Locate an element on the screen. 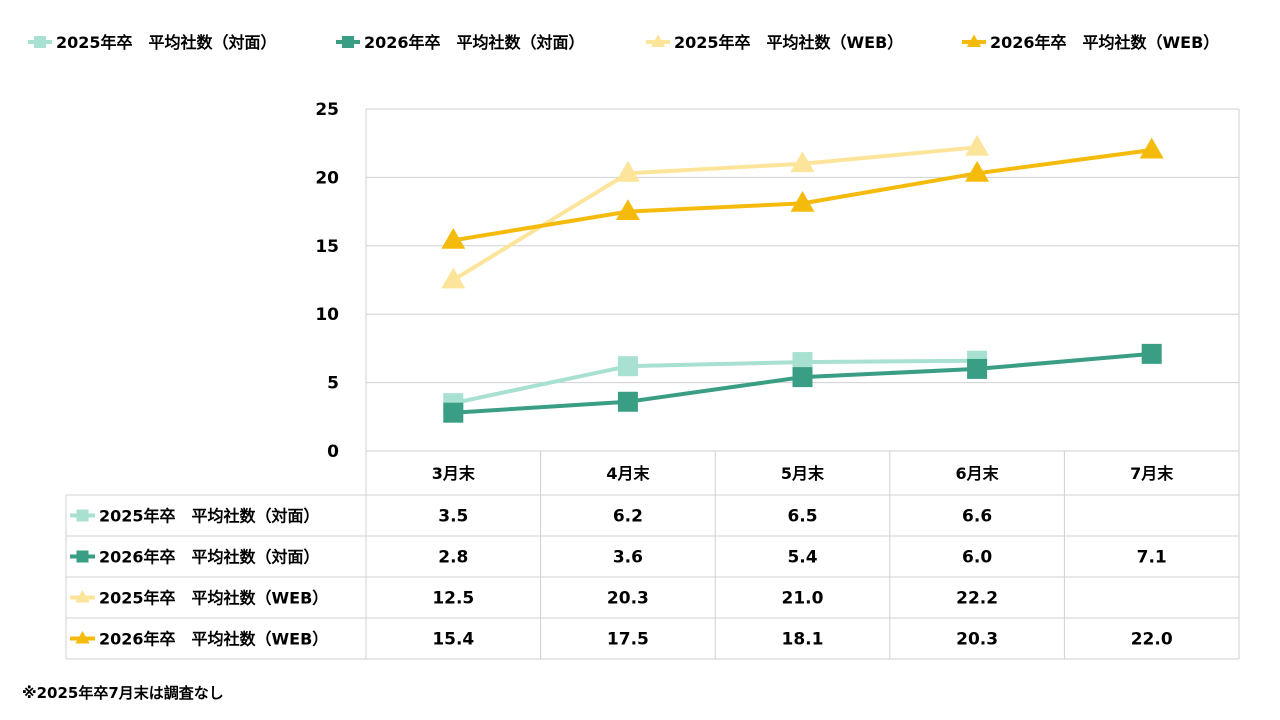 The width and height of the screenshot is (1280, 720). x-category-label: 4月末 is located at coordinates (628, 473).